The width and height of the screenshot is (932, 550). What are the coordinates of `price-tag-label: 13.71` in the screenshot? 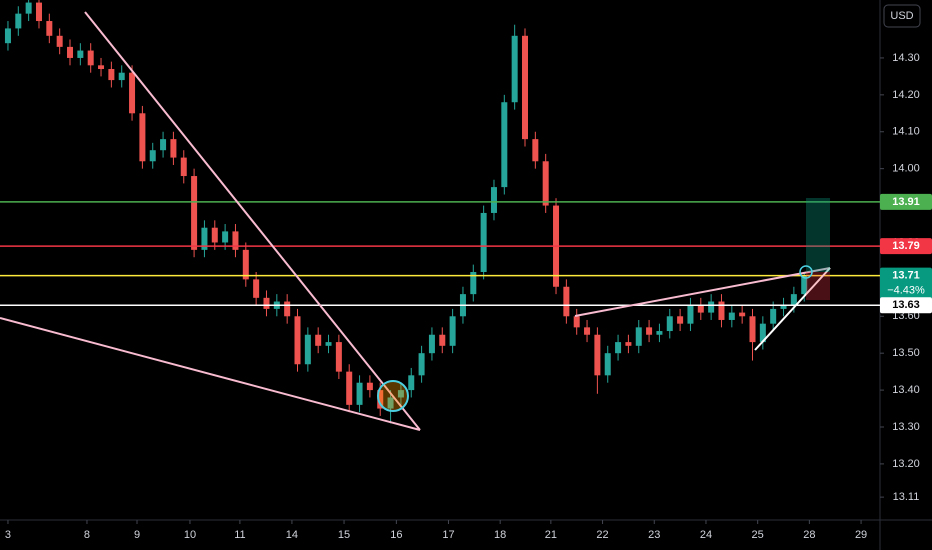 It's located at (906, 276).